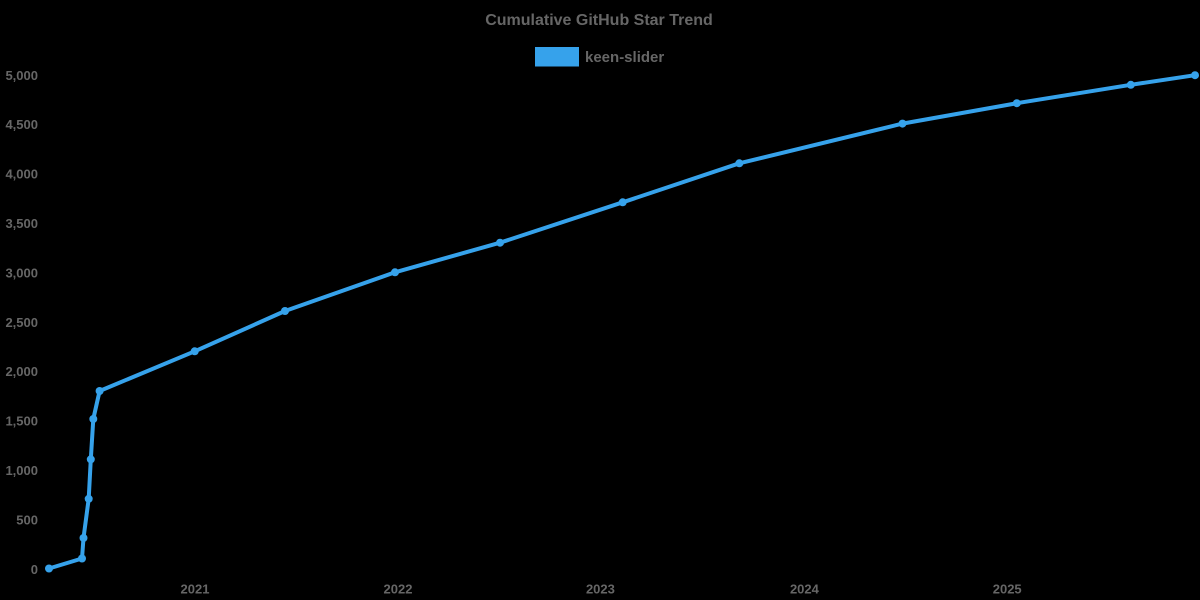 Image resolution: width=1200 pixels, height=600 pixels. I want to click on svg-text: 4,500, so click(21, 124).